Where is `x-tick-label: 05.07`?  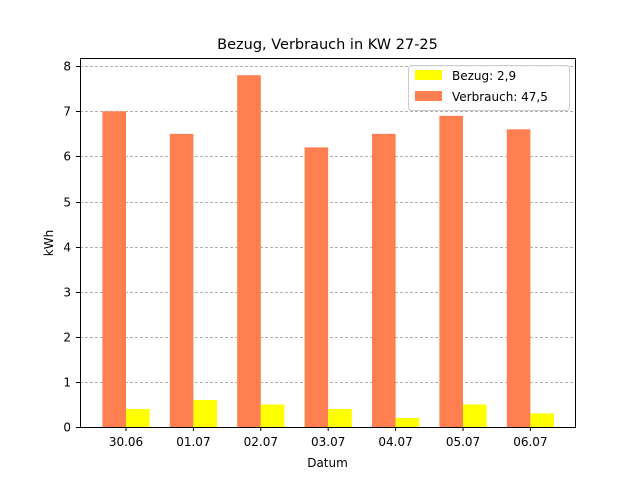
x-tick-label: 05.07 is located at coordinates (463, 442).